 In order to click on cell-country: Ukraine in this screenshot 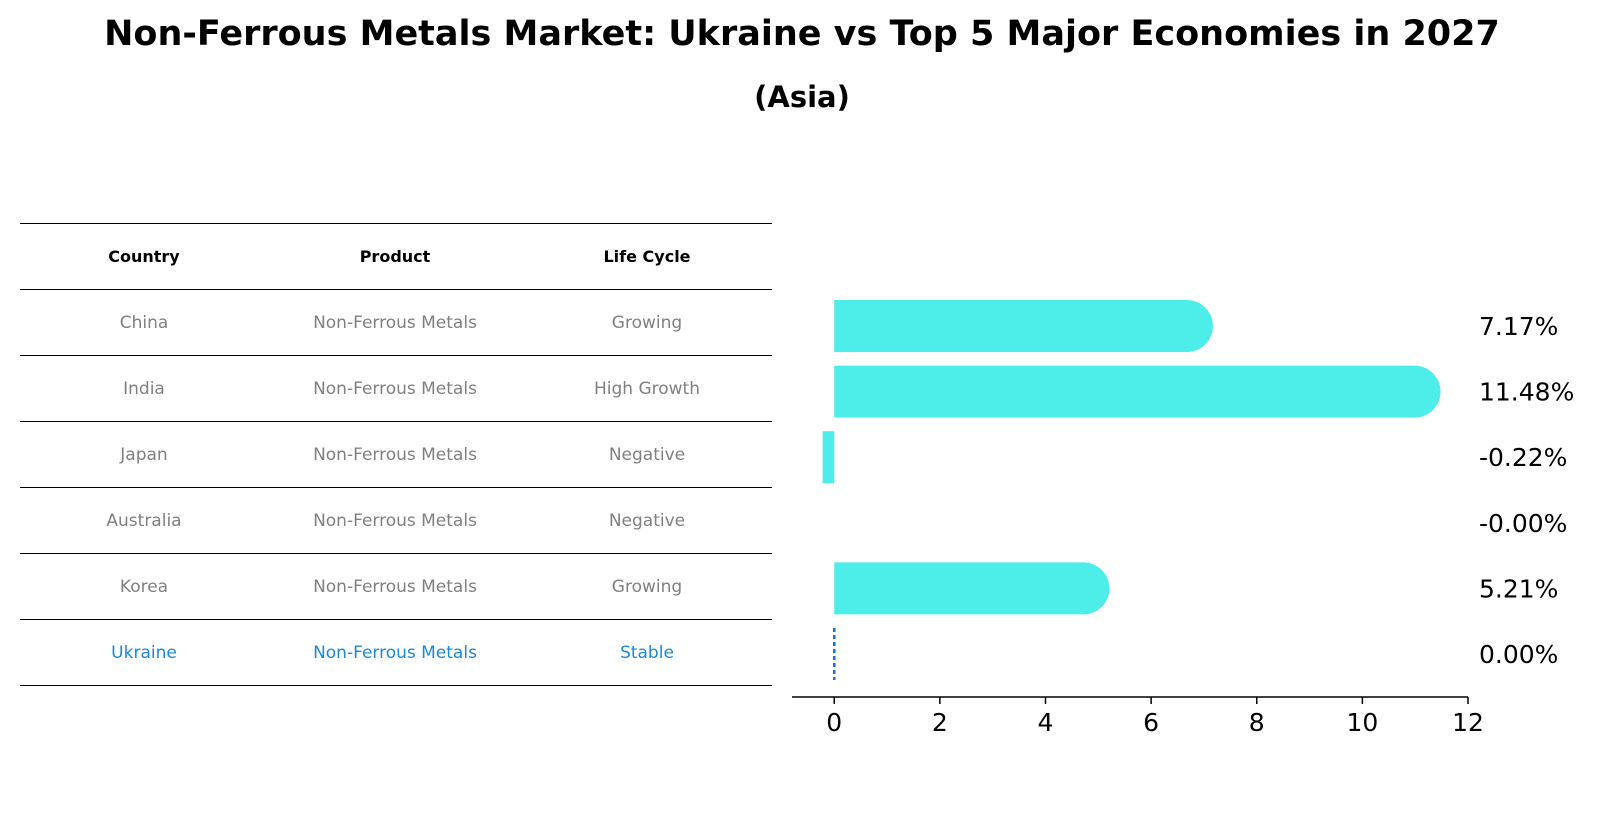, I will do `click(144, 652)`.